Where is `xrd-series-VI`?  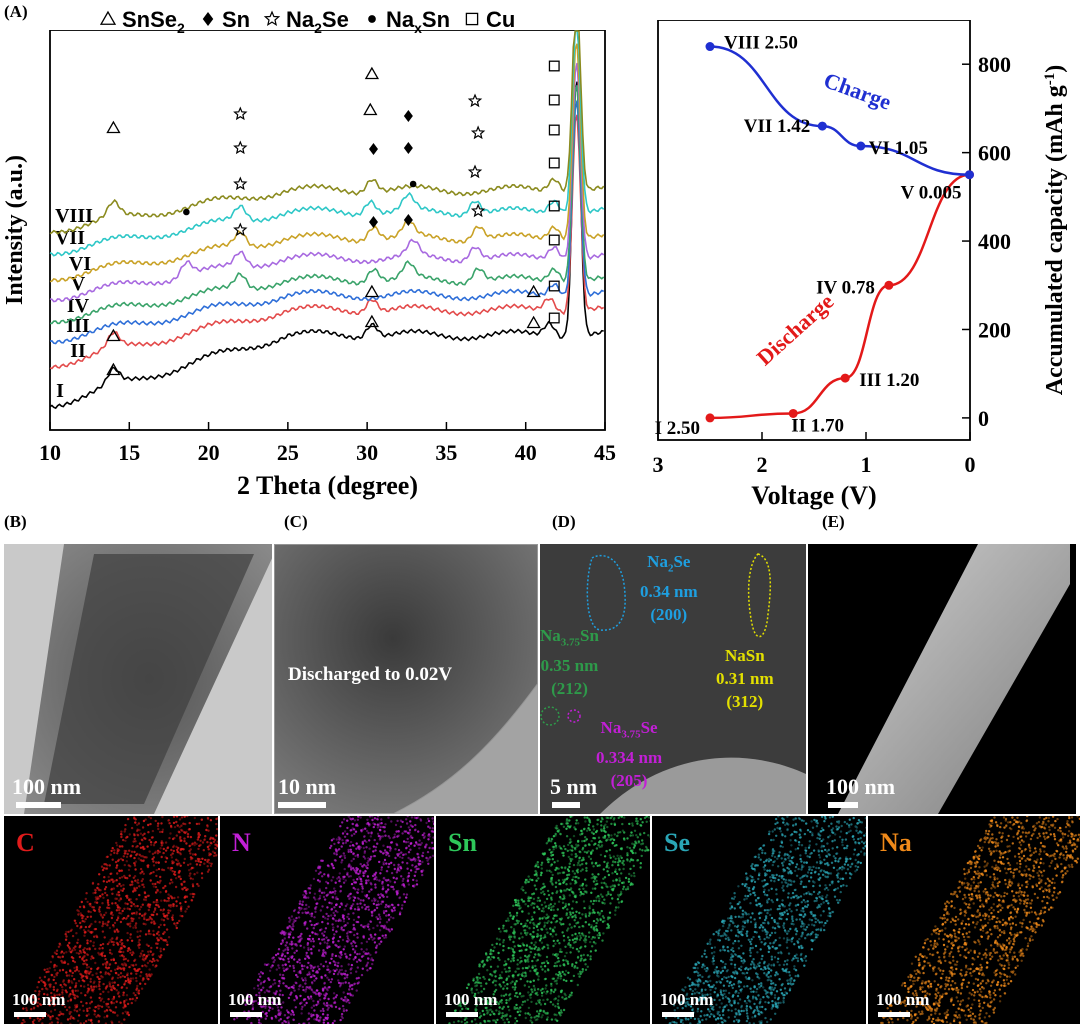
xrd-series-VI is located at coordinates (327, 163).